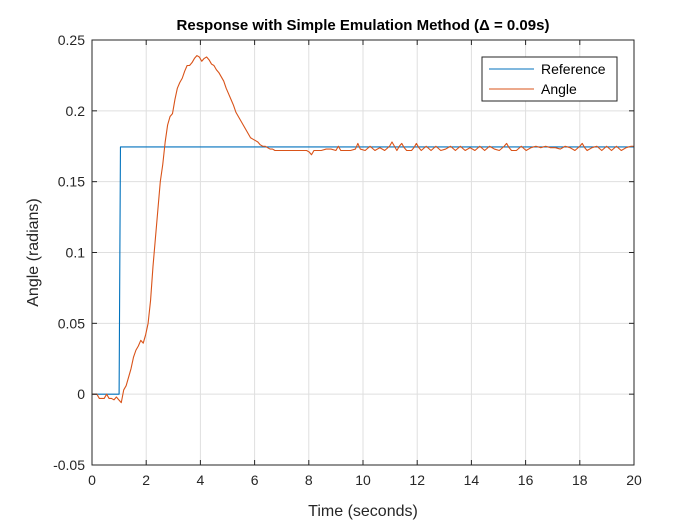 The width and height of the screenshot is (700, 525). What do you see at coordinates (634, 480) in the screenshot?
I see `x-tick-label: 20` at bounding box center [634, 480].